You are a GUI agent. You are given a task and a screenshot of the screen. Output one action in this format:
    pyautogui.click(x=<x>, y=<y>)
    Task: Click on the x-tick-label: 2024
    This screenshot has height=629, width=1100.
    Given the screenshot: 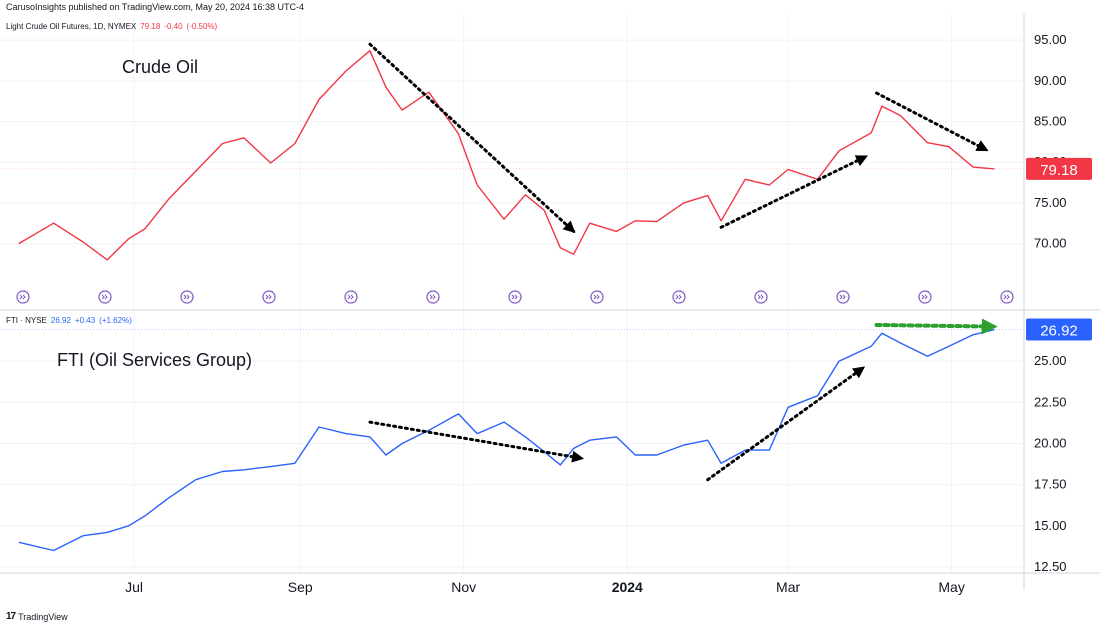 What is the action you would take?
    pyautogui.click(x=627, y=587)
    